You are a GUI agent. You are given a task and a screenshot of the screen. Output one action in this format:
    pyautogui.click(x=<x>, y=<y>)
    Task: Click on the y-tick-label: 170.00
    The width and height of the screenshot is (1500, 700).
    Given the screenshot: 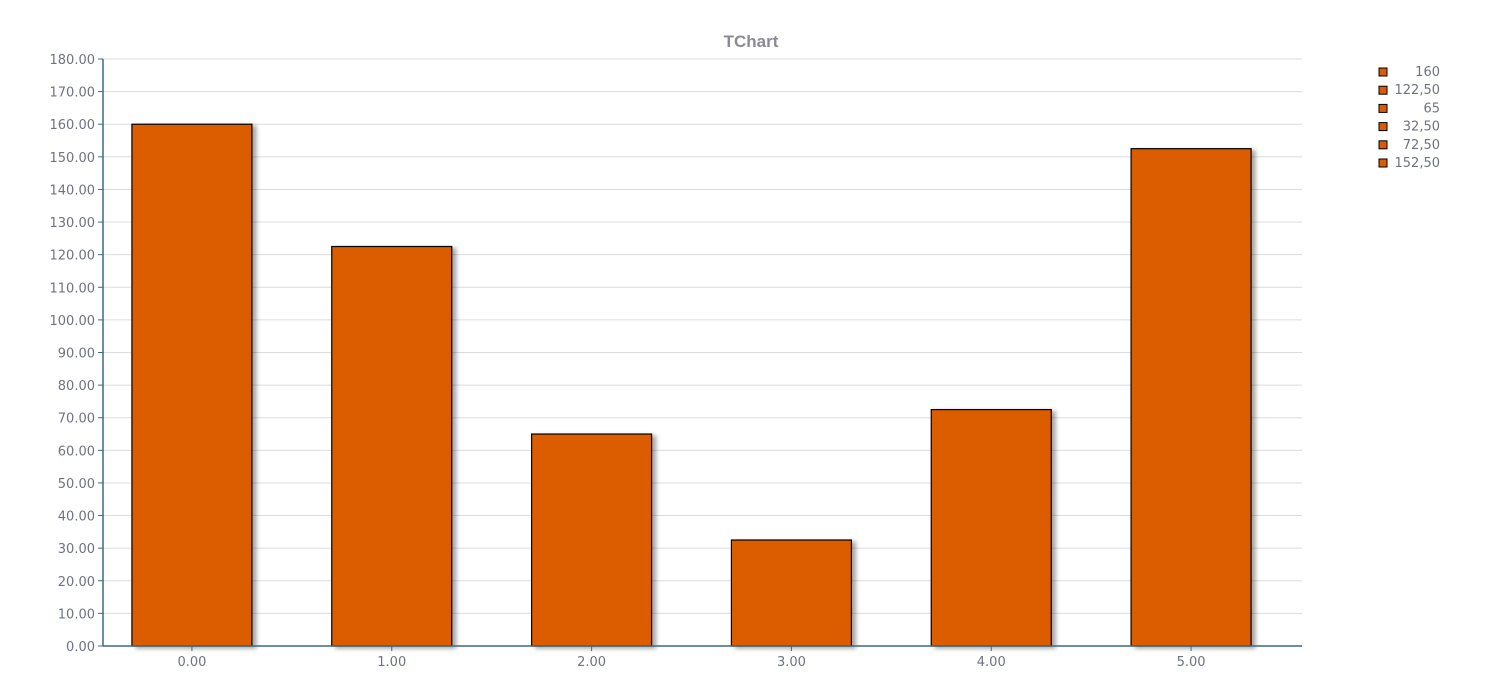 What is the action you would take?
    pyautogui.click(x=73, y=93)
    